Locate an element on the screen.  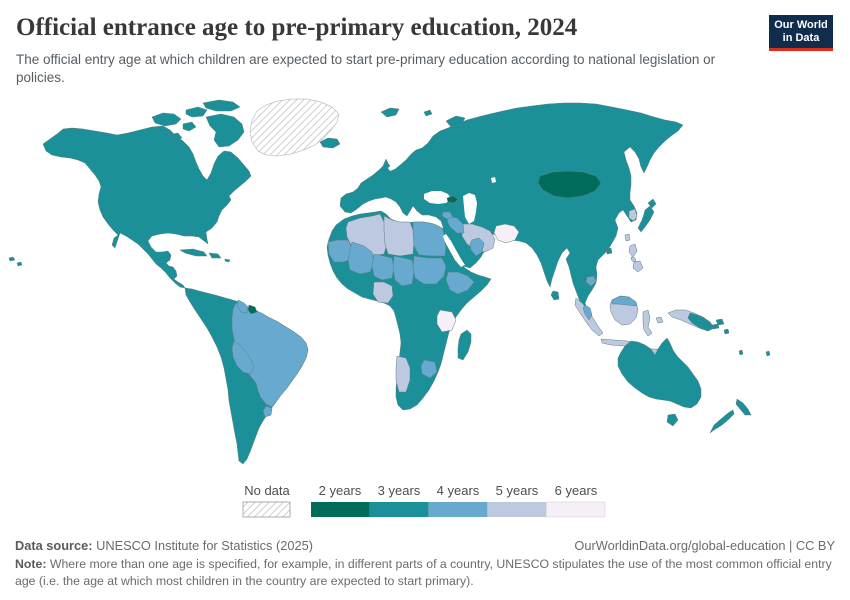
svg-text: No data is located at coordinates (267, 490).